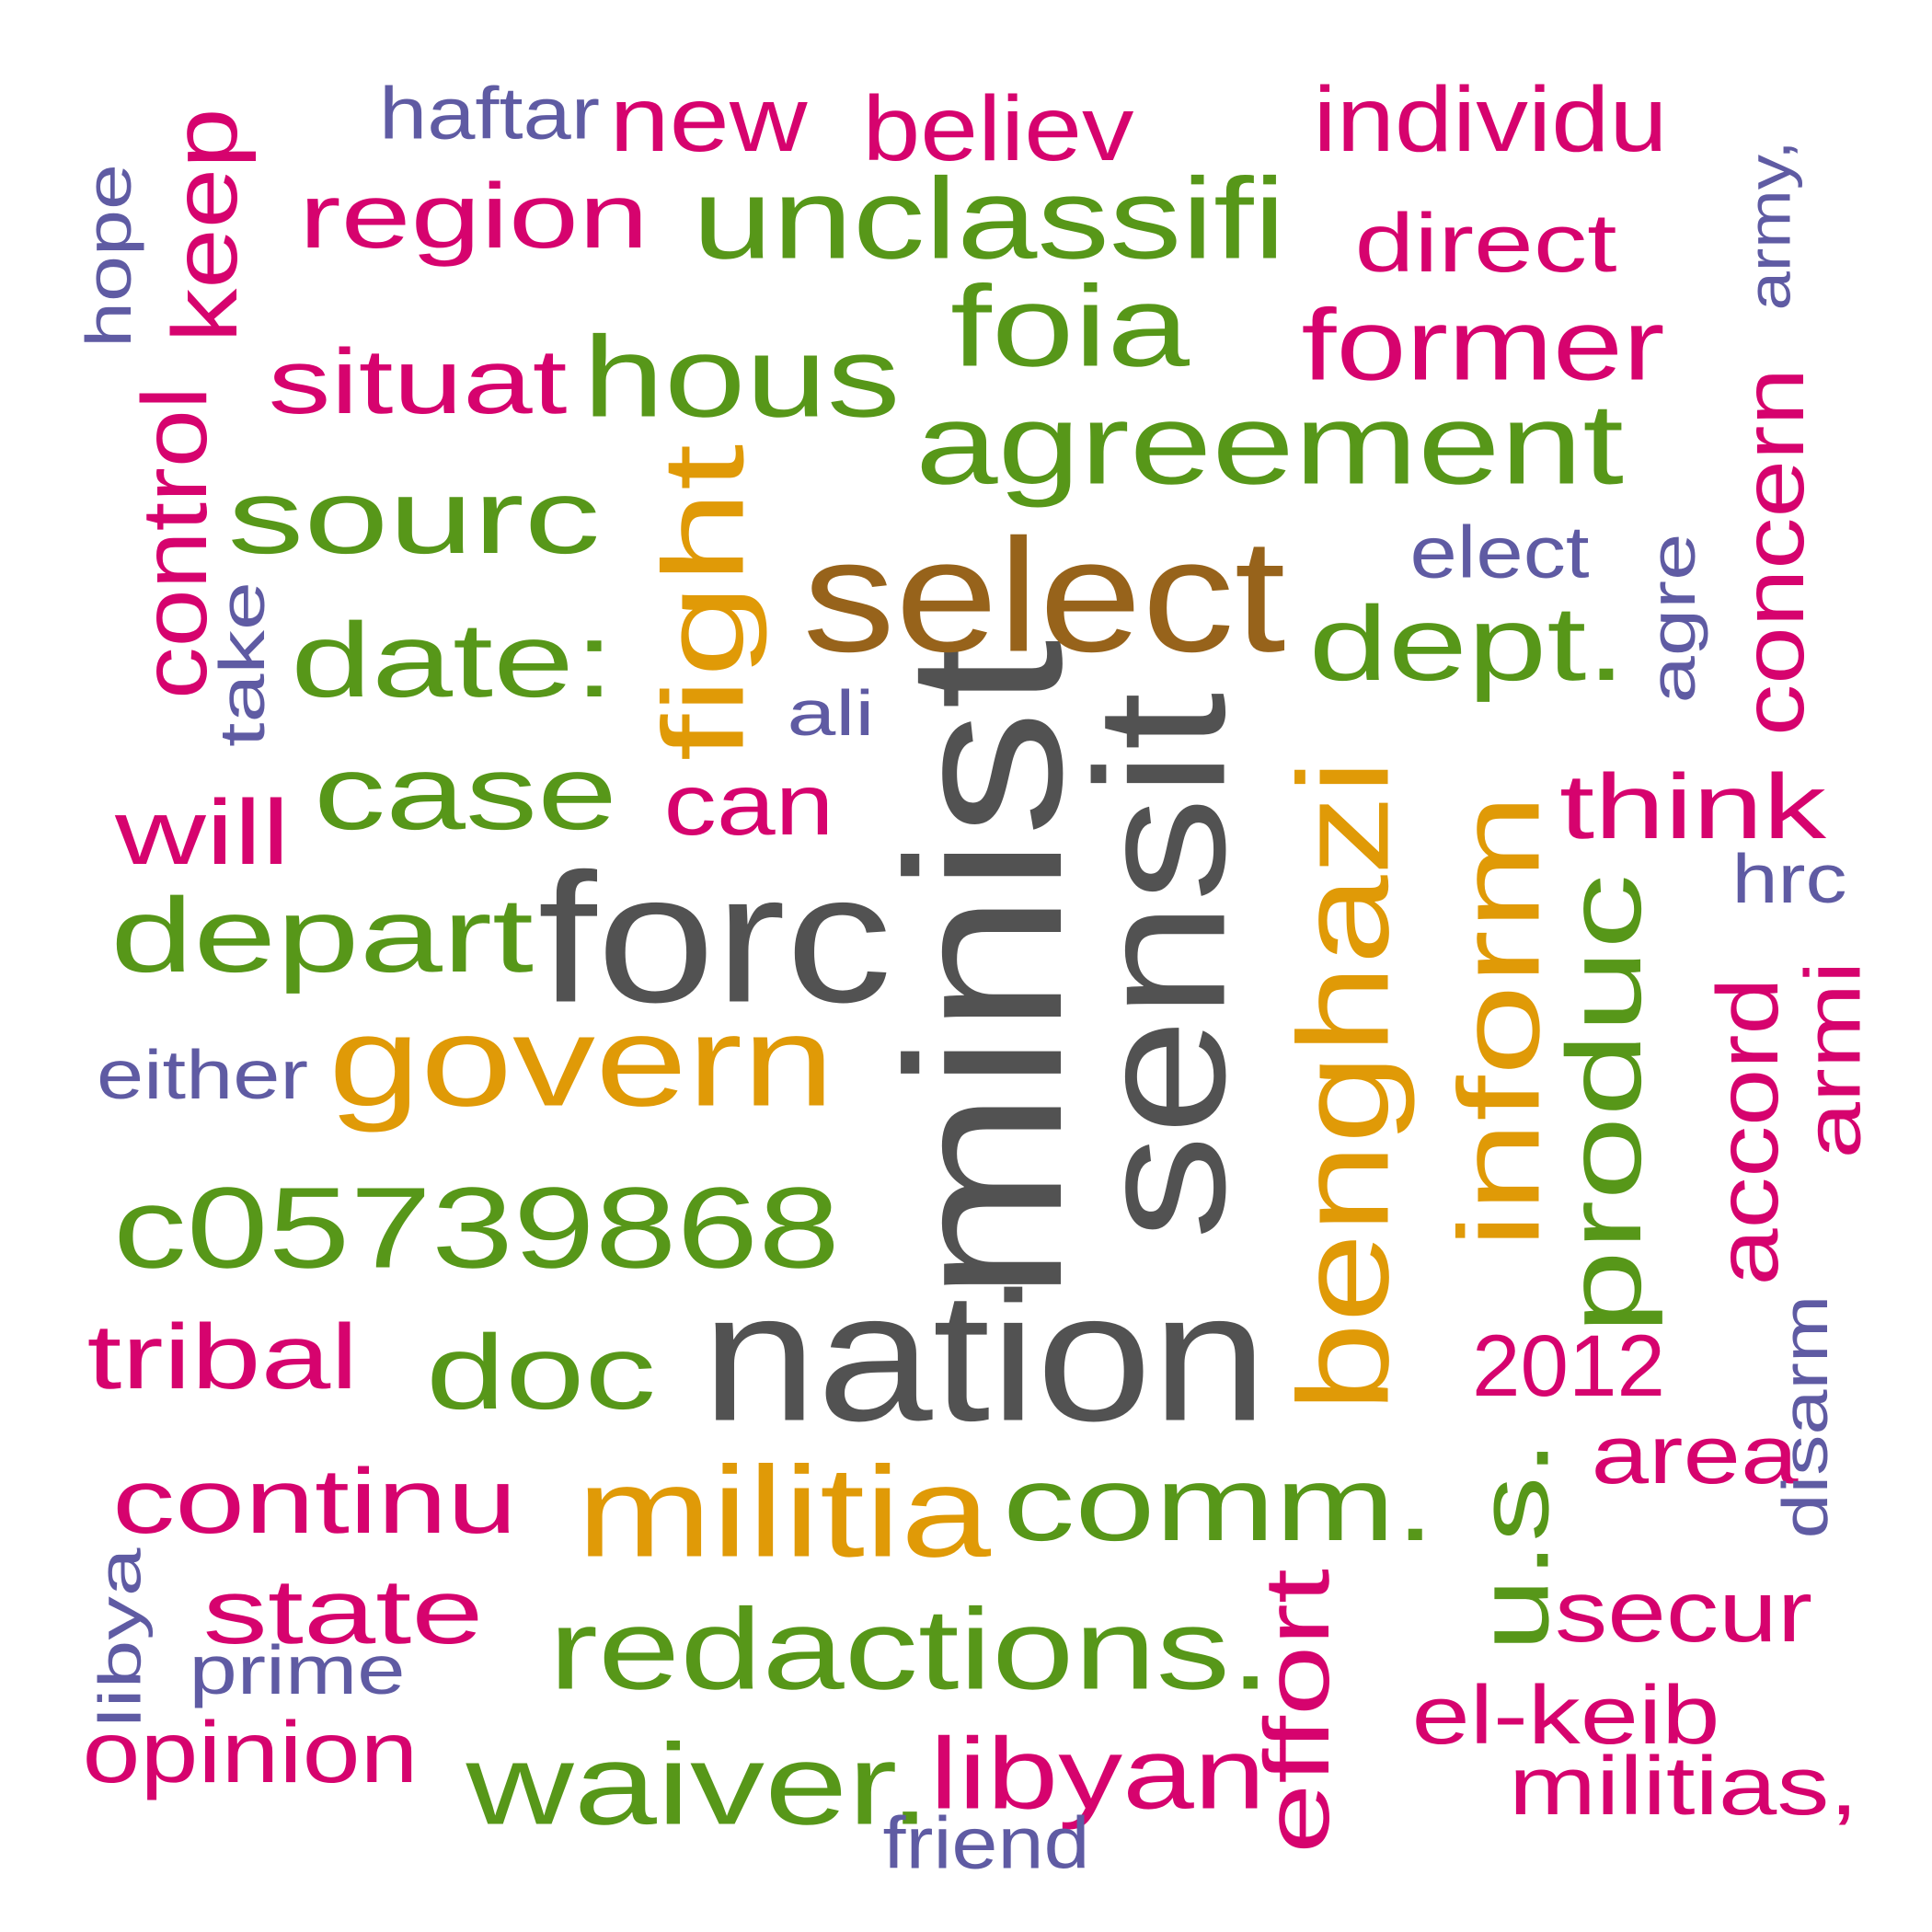 This screenshot has width=1932, height=1932. I want to click on word-effort: effort, so click(1297, 1711).